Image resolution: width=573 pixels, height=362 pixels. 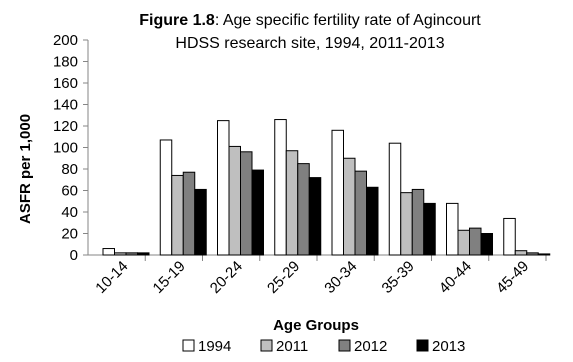 What do you see at coordinates (65, 148) in the screenshot?
I see `y-tick-label: 100` at bounding box center [65, 148].